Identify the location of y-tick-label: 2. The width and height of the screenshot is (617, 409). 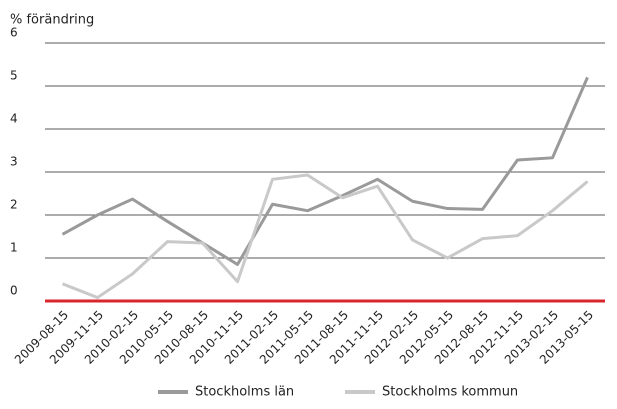
(14, 205).